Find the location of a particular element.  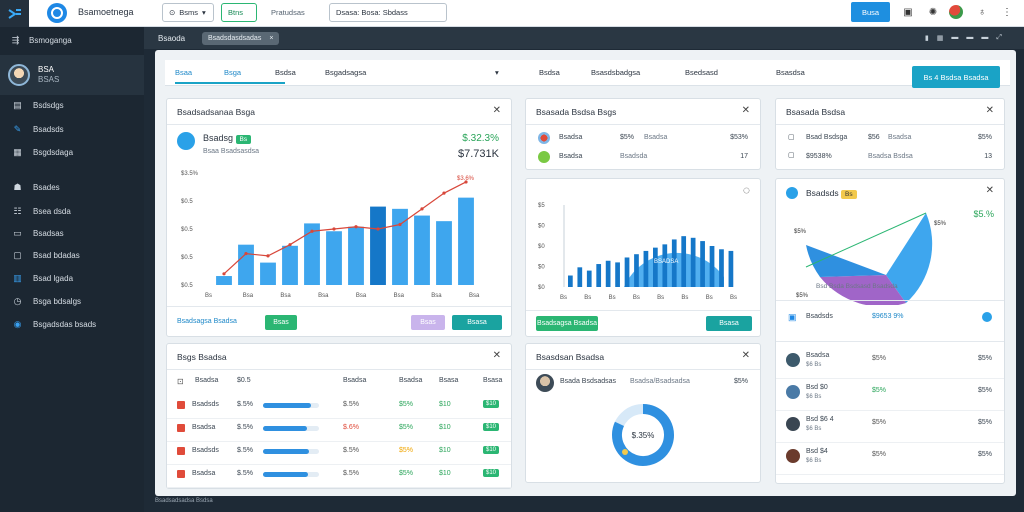

tab-0: Bsaa is located at coordinates (184, 72).